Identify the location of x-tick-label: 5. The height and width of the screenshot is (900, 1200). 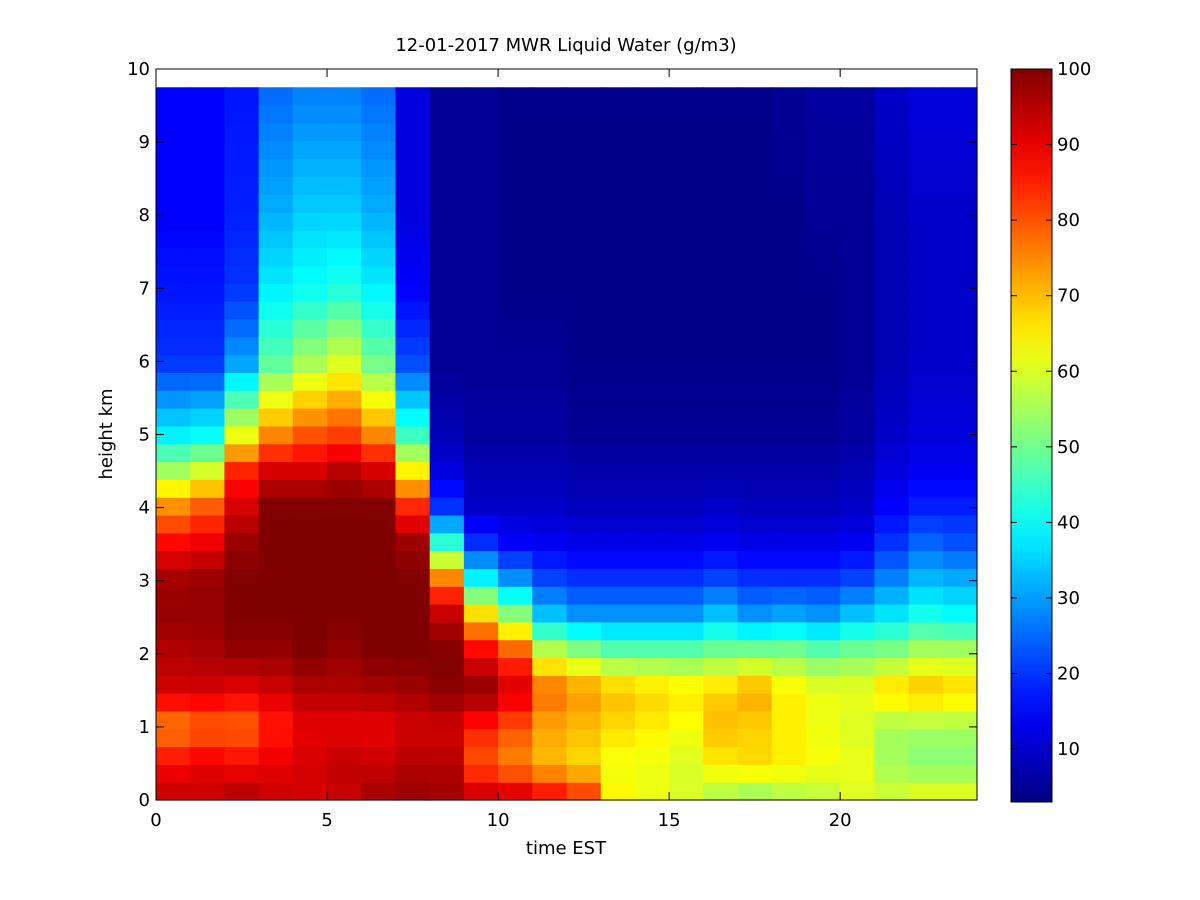
(326, 820).